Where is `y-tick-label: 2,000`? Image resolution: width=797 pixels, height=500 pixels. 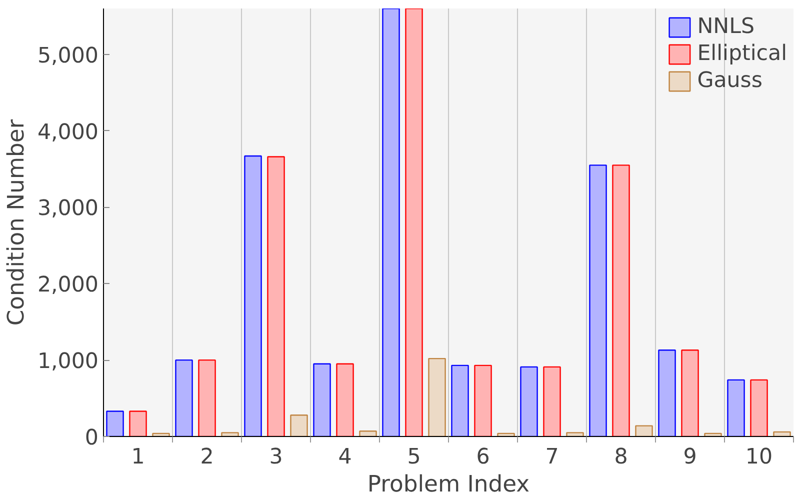 y-tick-label: 2,000 is located at coordinates (68, 285).